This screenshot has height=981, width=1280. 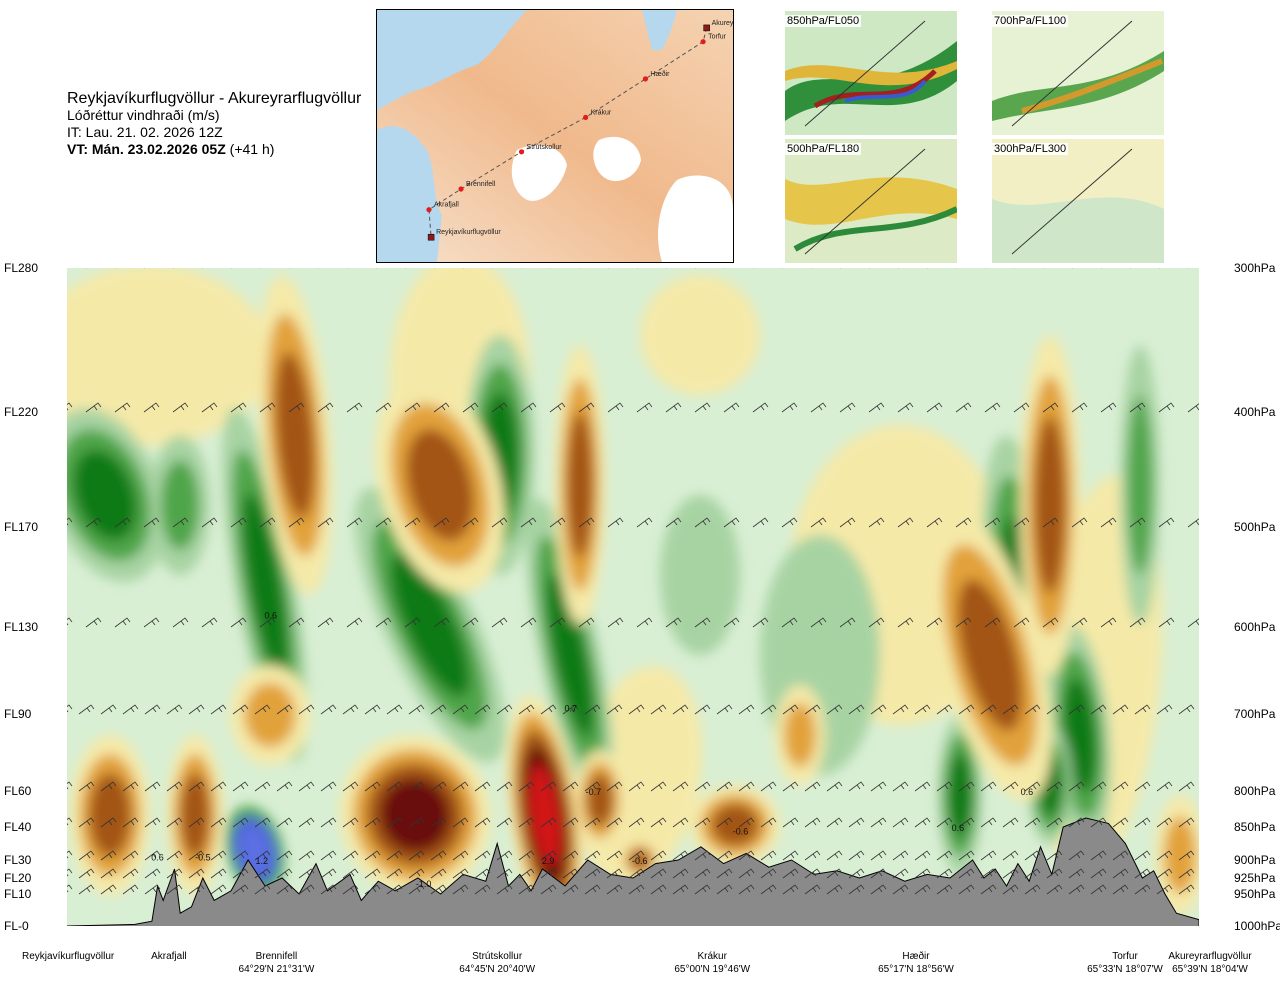 What do you see at coordinates (568, 132) in the screenshot?
I see `route-line` at bounding box center [568, 132].